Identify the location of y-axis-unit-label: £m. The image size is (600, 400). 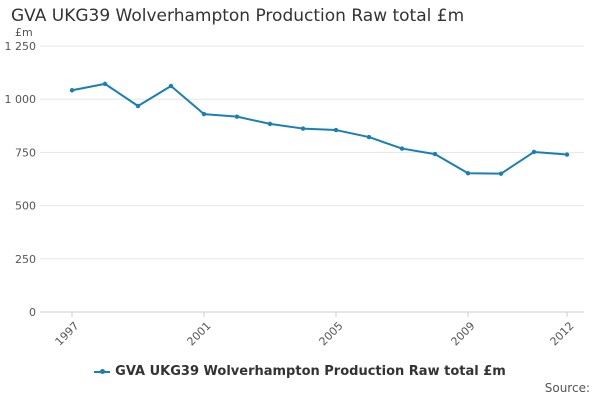
(24, 32).